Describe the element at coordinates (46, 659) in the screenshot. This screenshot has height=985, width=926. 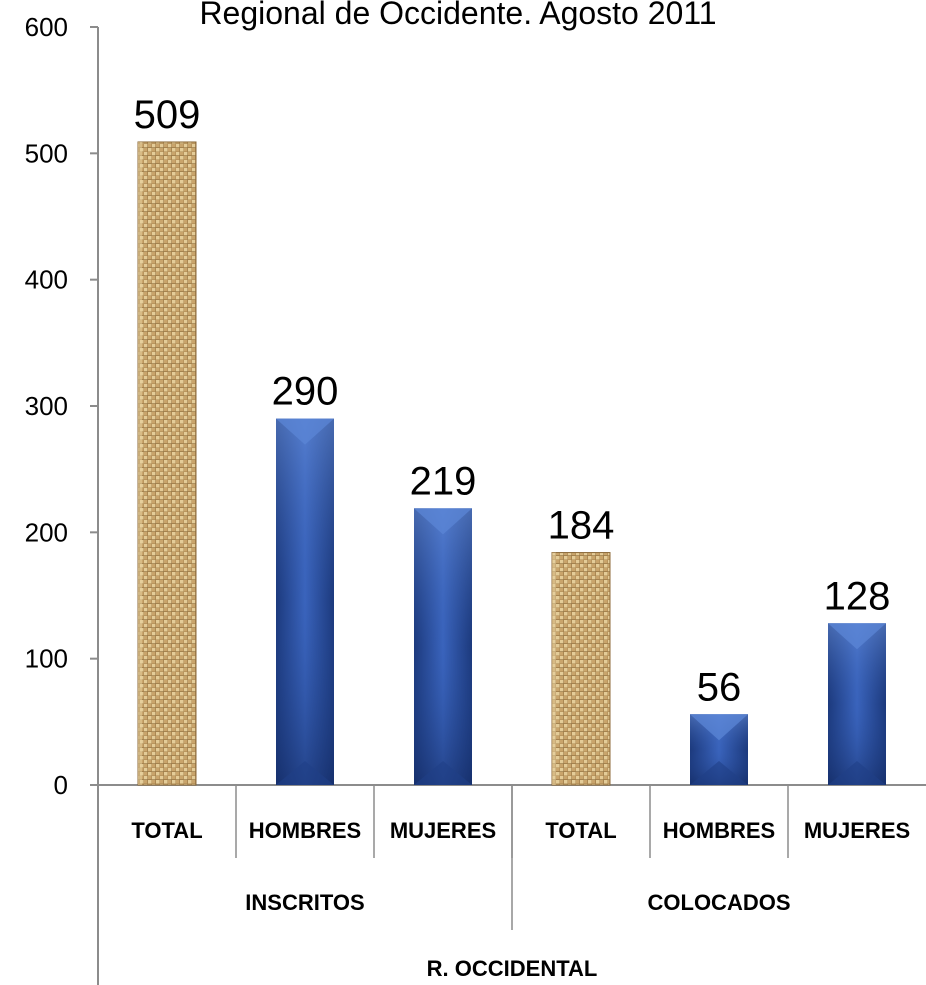
I see `y-tick-label: 100` at that location.